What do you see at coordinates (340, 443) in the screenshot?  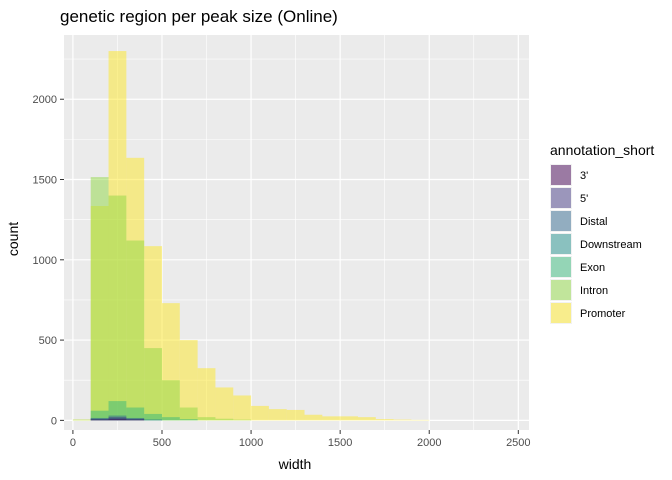 I see `x-tick-label: 1500` at bounding box center [340, 443].